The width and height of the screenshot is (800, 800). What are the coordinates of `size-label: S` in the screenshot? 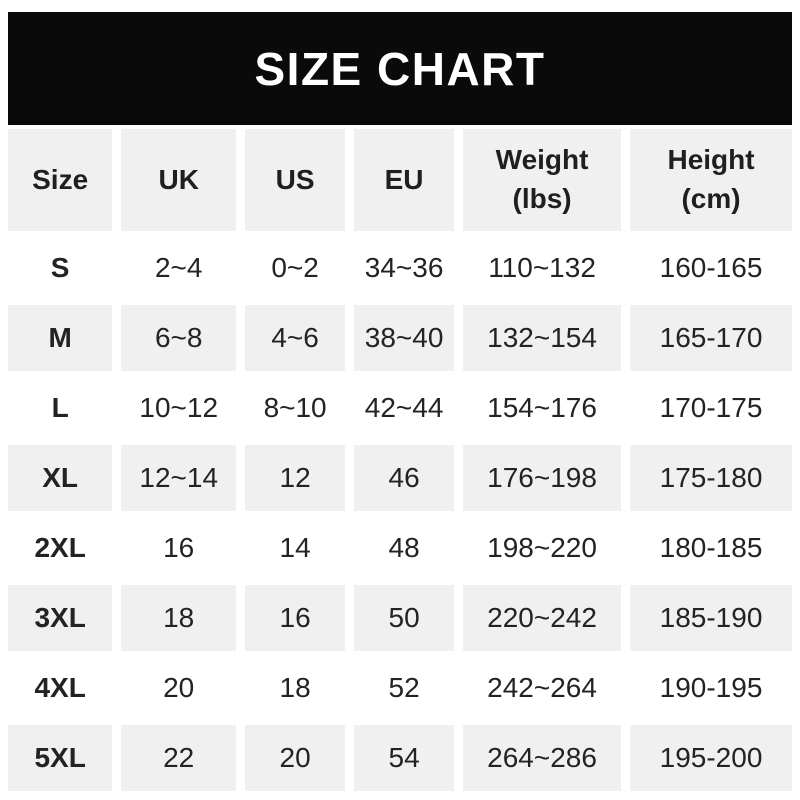 It's located at (60, 268).